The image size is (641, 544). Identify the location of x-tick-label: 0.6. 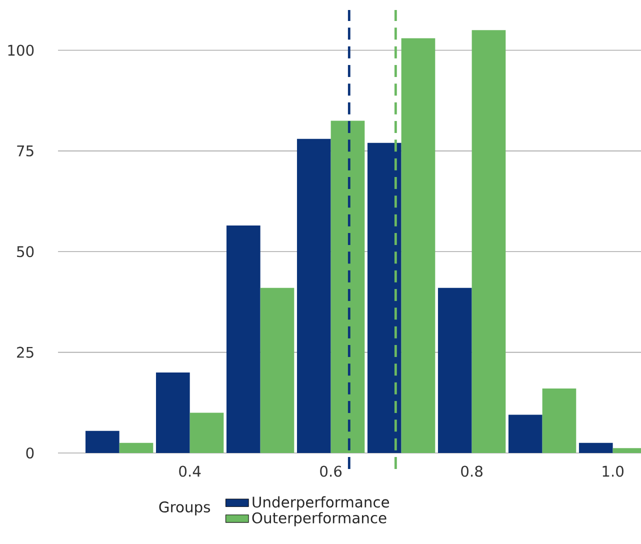
(331, 471).